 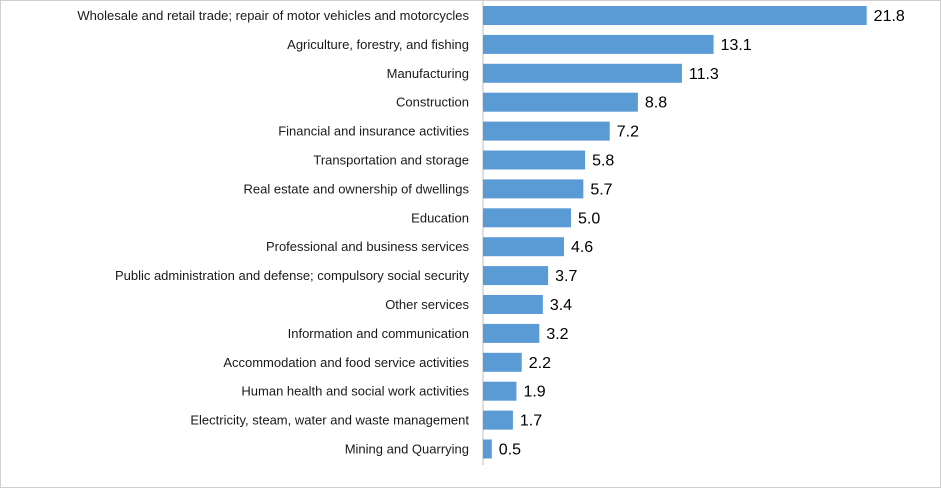 I want to click on value-label: 11.3, so click(x=704, y=74).